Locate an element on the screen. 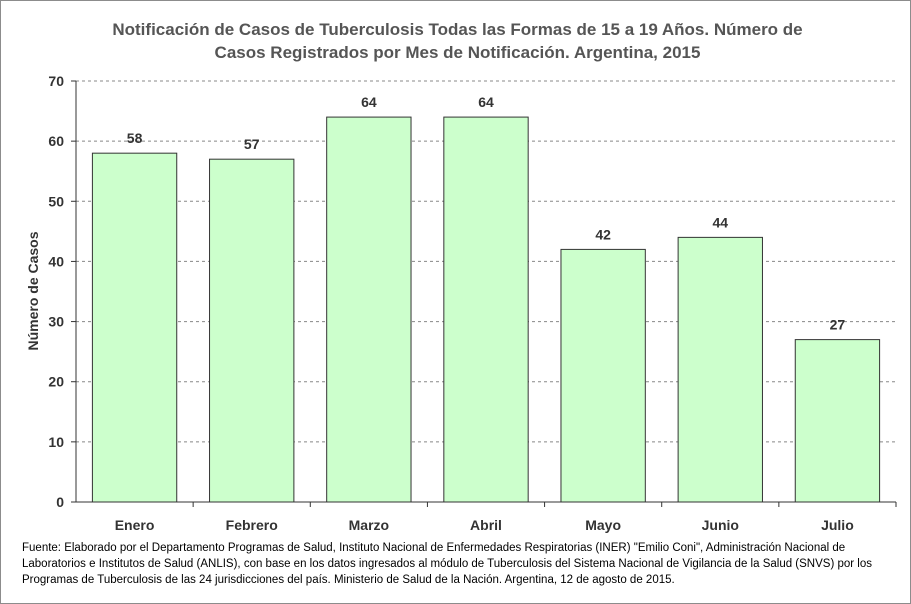 The image size is (911, 604). data-label: 27 is located at coordinates (838, 325).